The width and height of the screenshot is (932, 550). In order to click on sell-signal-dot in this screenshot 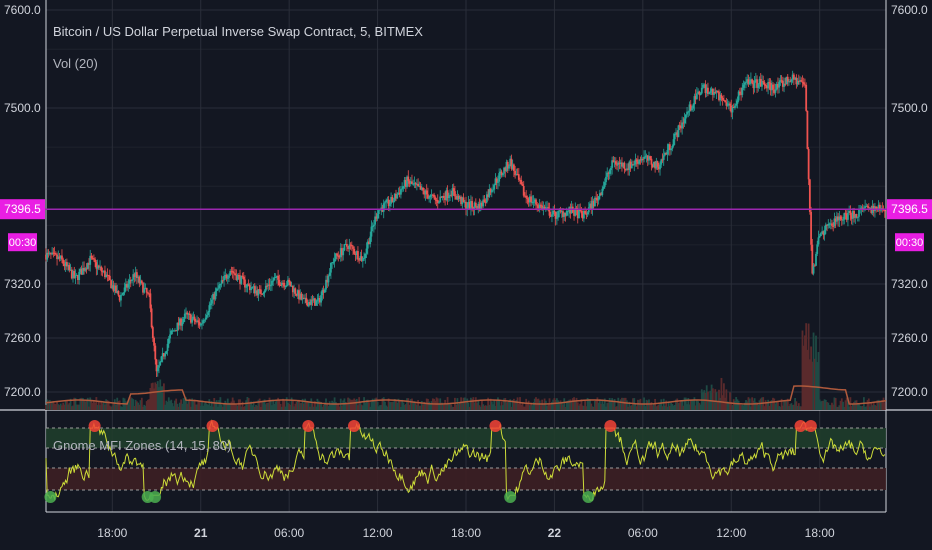, I will do `click(495, 426)`.